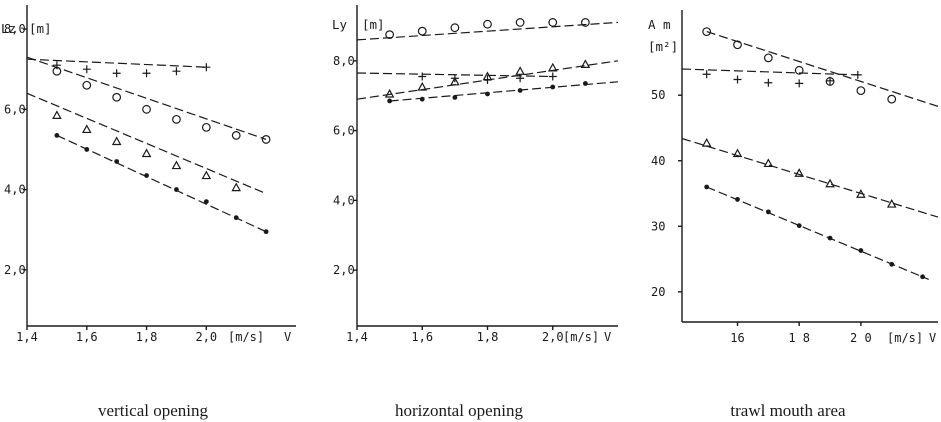  Describe the element at coordinates (799, 338) in the screenshot. I see `x-tick-label: 1 8` at that location.